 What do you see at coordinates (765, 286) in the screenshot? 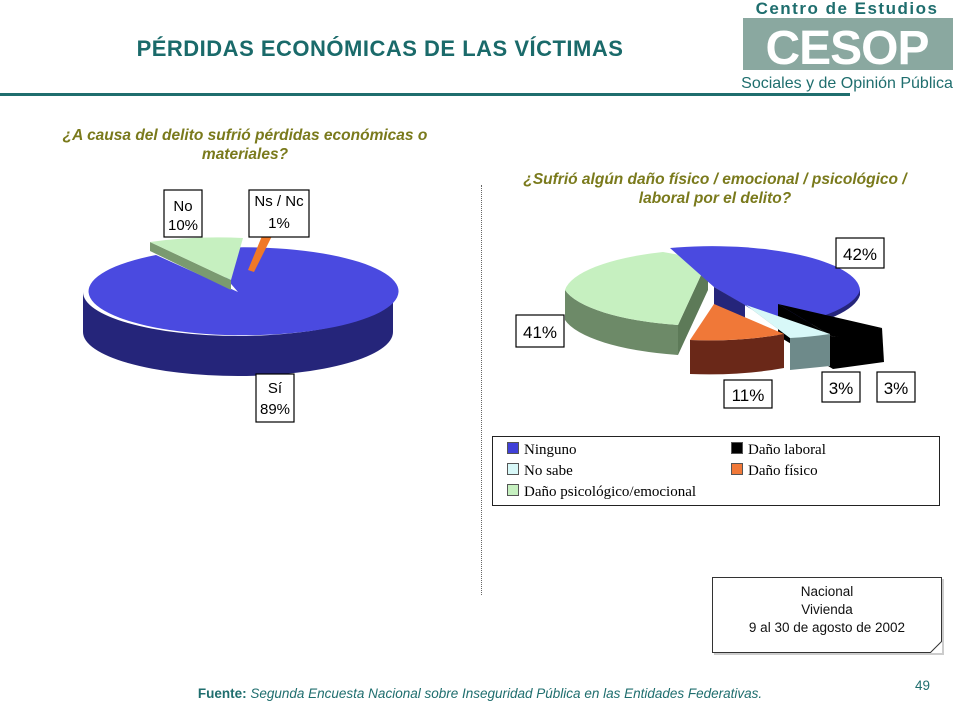
I see `chart2-slice-ninguno` at bounding box center [765, 286].